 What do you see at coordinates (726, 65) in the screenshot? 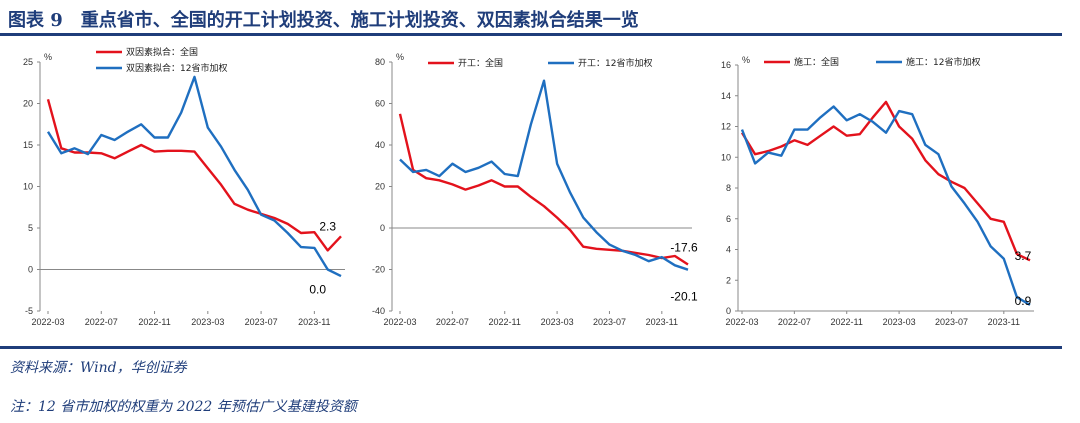
I see `y-tick-label: 16` at bounding box center [726, 65].